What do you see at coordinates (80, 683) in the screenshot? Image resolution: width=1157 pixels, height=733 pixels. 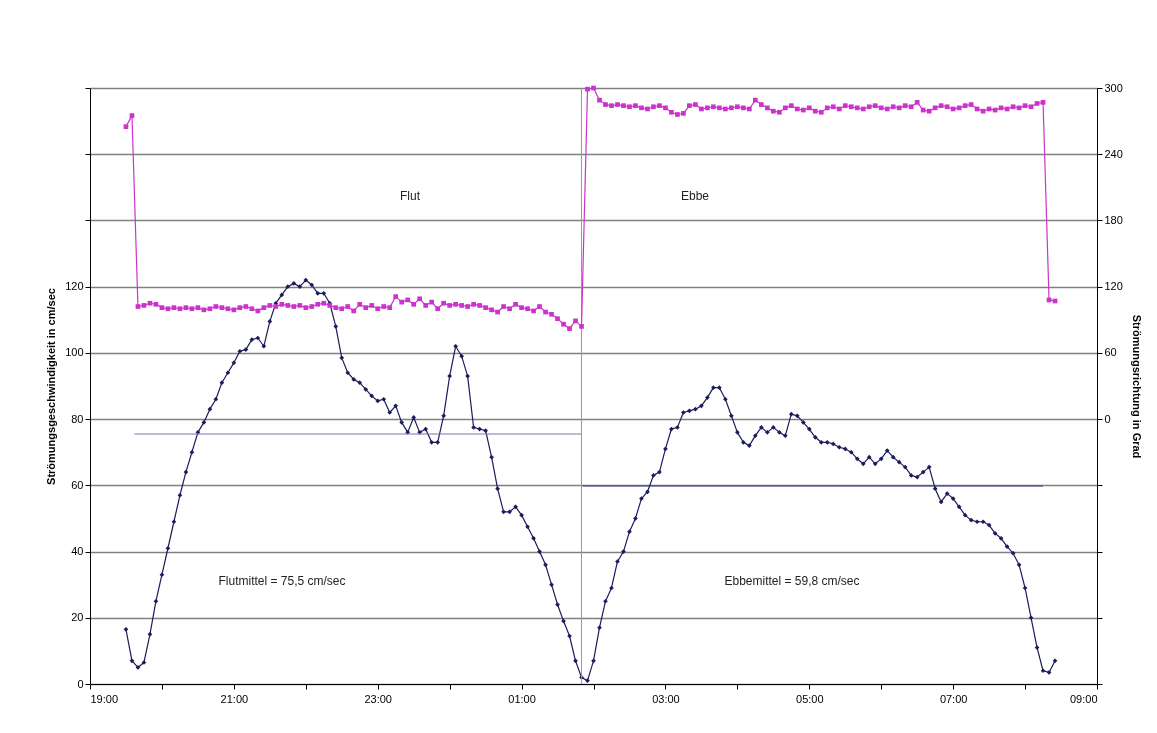 I see `y-tick-label: 0` at bounding box center [80, 683].